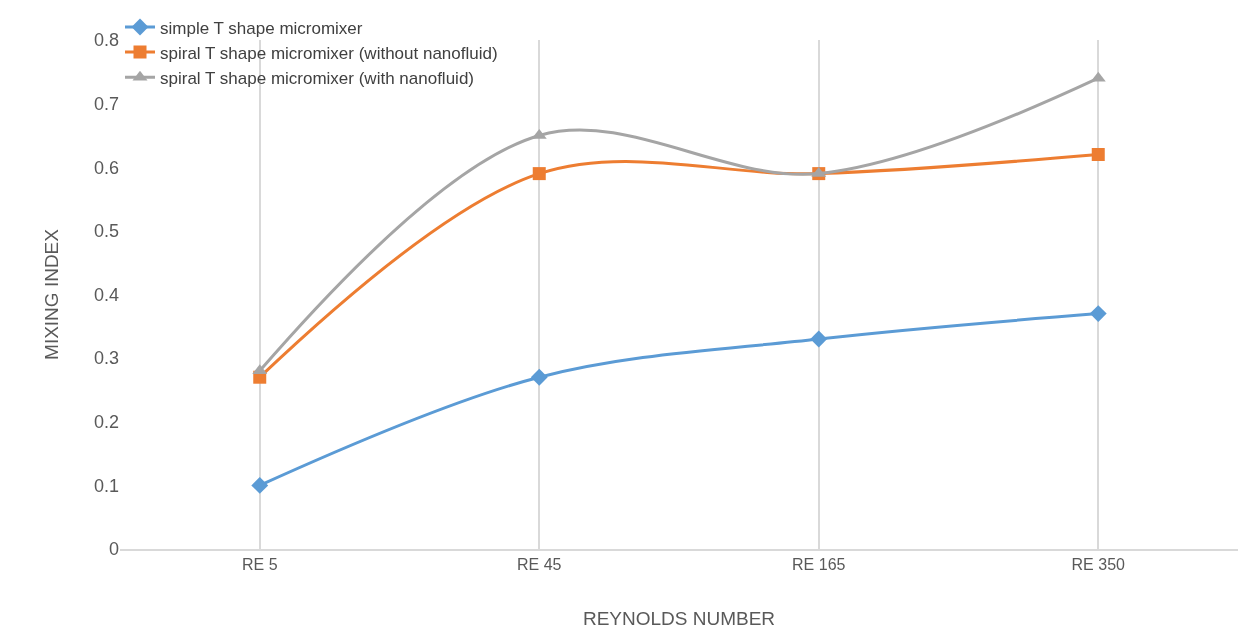  I want to click on legend-label: simple T shape micromixer, so click(261, 28).